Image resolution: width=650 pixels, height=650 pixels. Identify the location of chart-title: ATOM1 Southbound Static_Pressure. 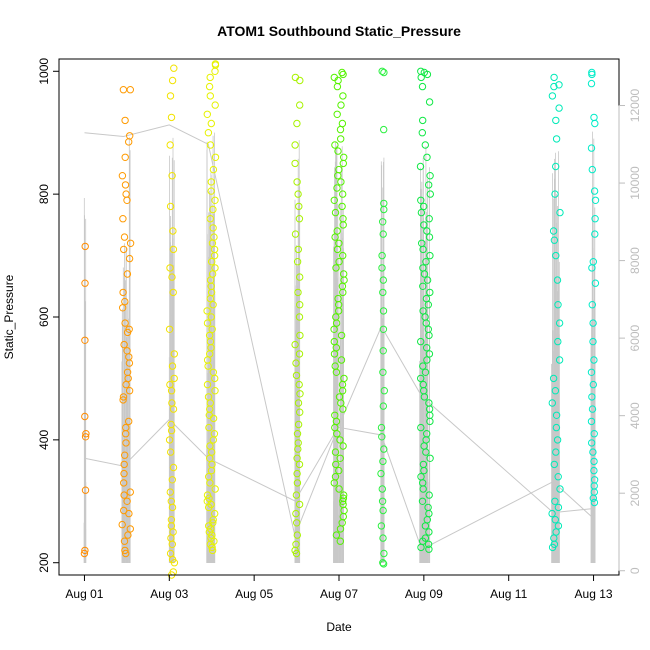
(339, 31).